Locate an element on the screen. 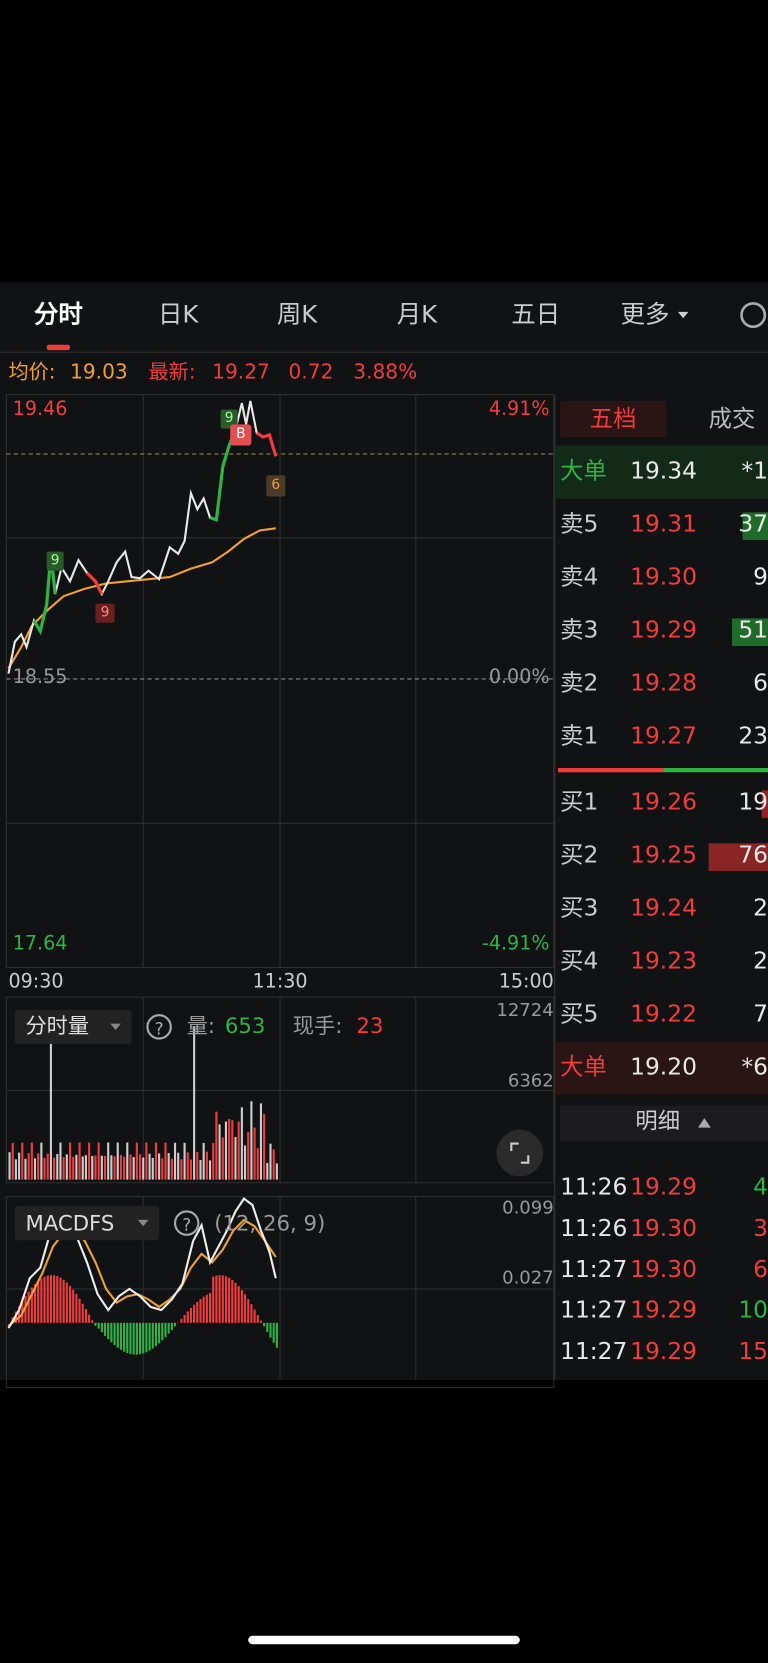 The width and height of the screenshot is (768, 1663). tab: 分时 is located at coordinates (58, 315).